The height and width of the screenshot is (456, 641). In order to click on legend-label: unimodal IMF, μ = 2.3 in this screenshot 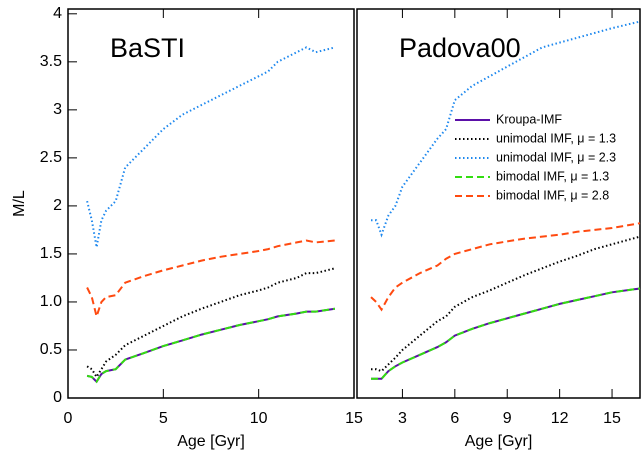, I will do `click(556, 157)`.